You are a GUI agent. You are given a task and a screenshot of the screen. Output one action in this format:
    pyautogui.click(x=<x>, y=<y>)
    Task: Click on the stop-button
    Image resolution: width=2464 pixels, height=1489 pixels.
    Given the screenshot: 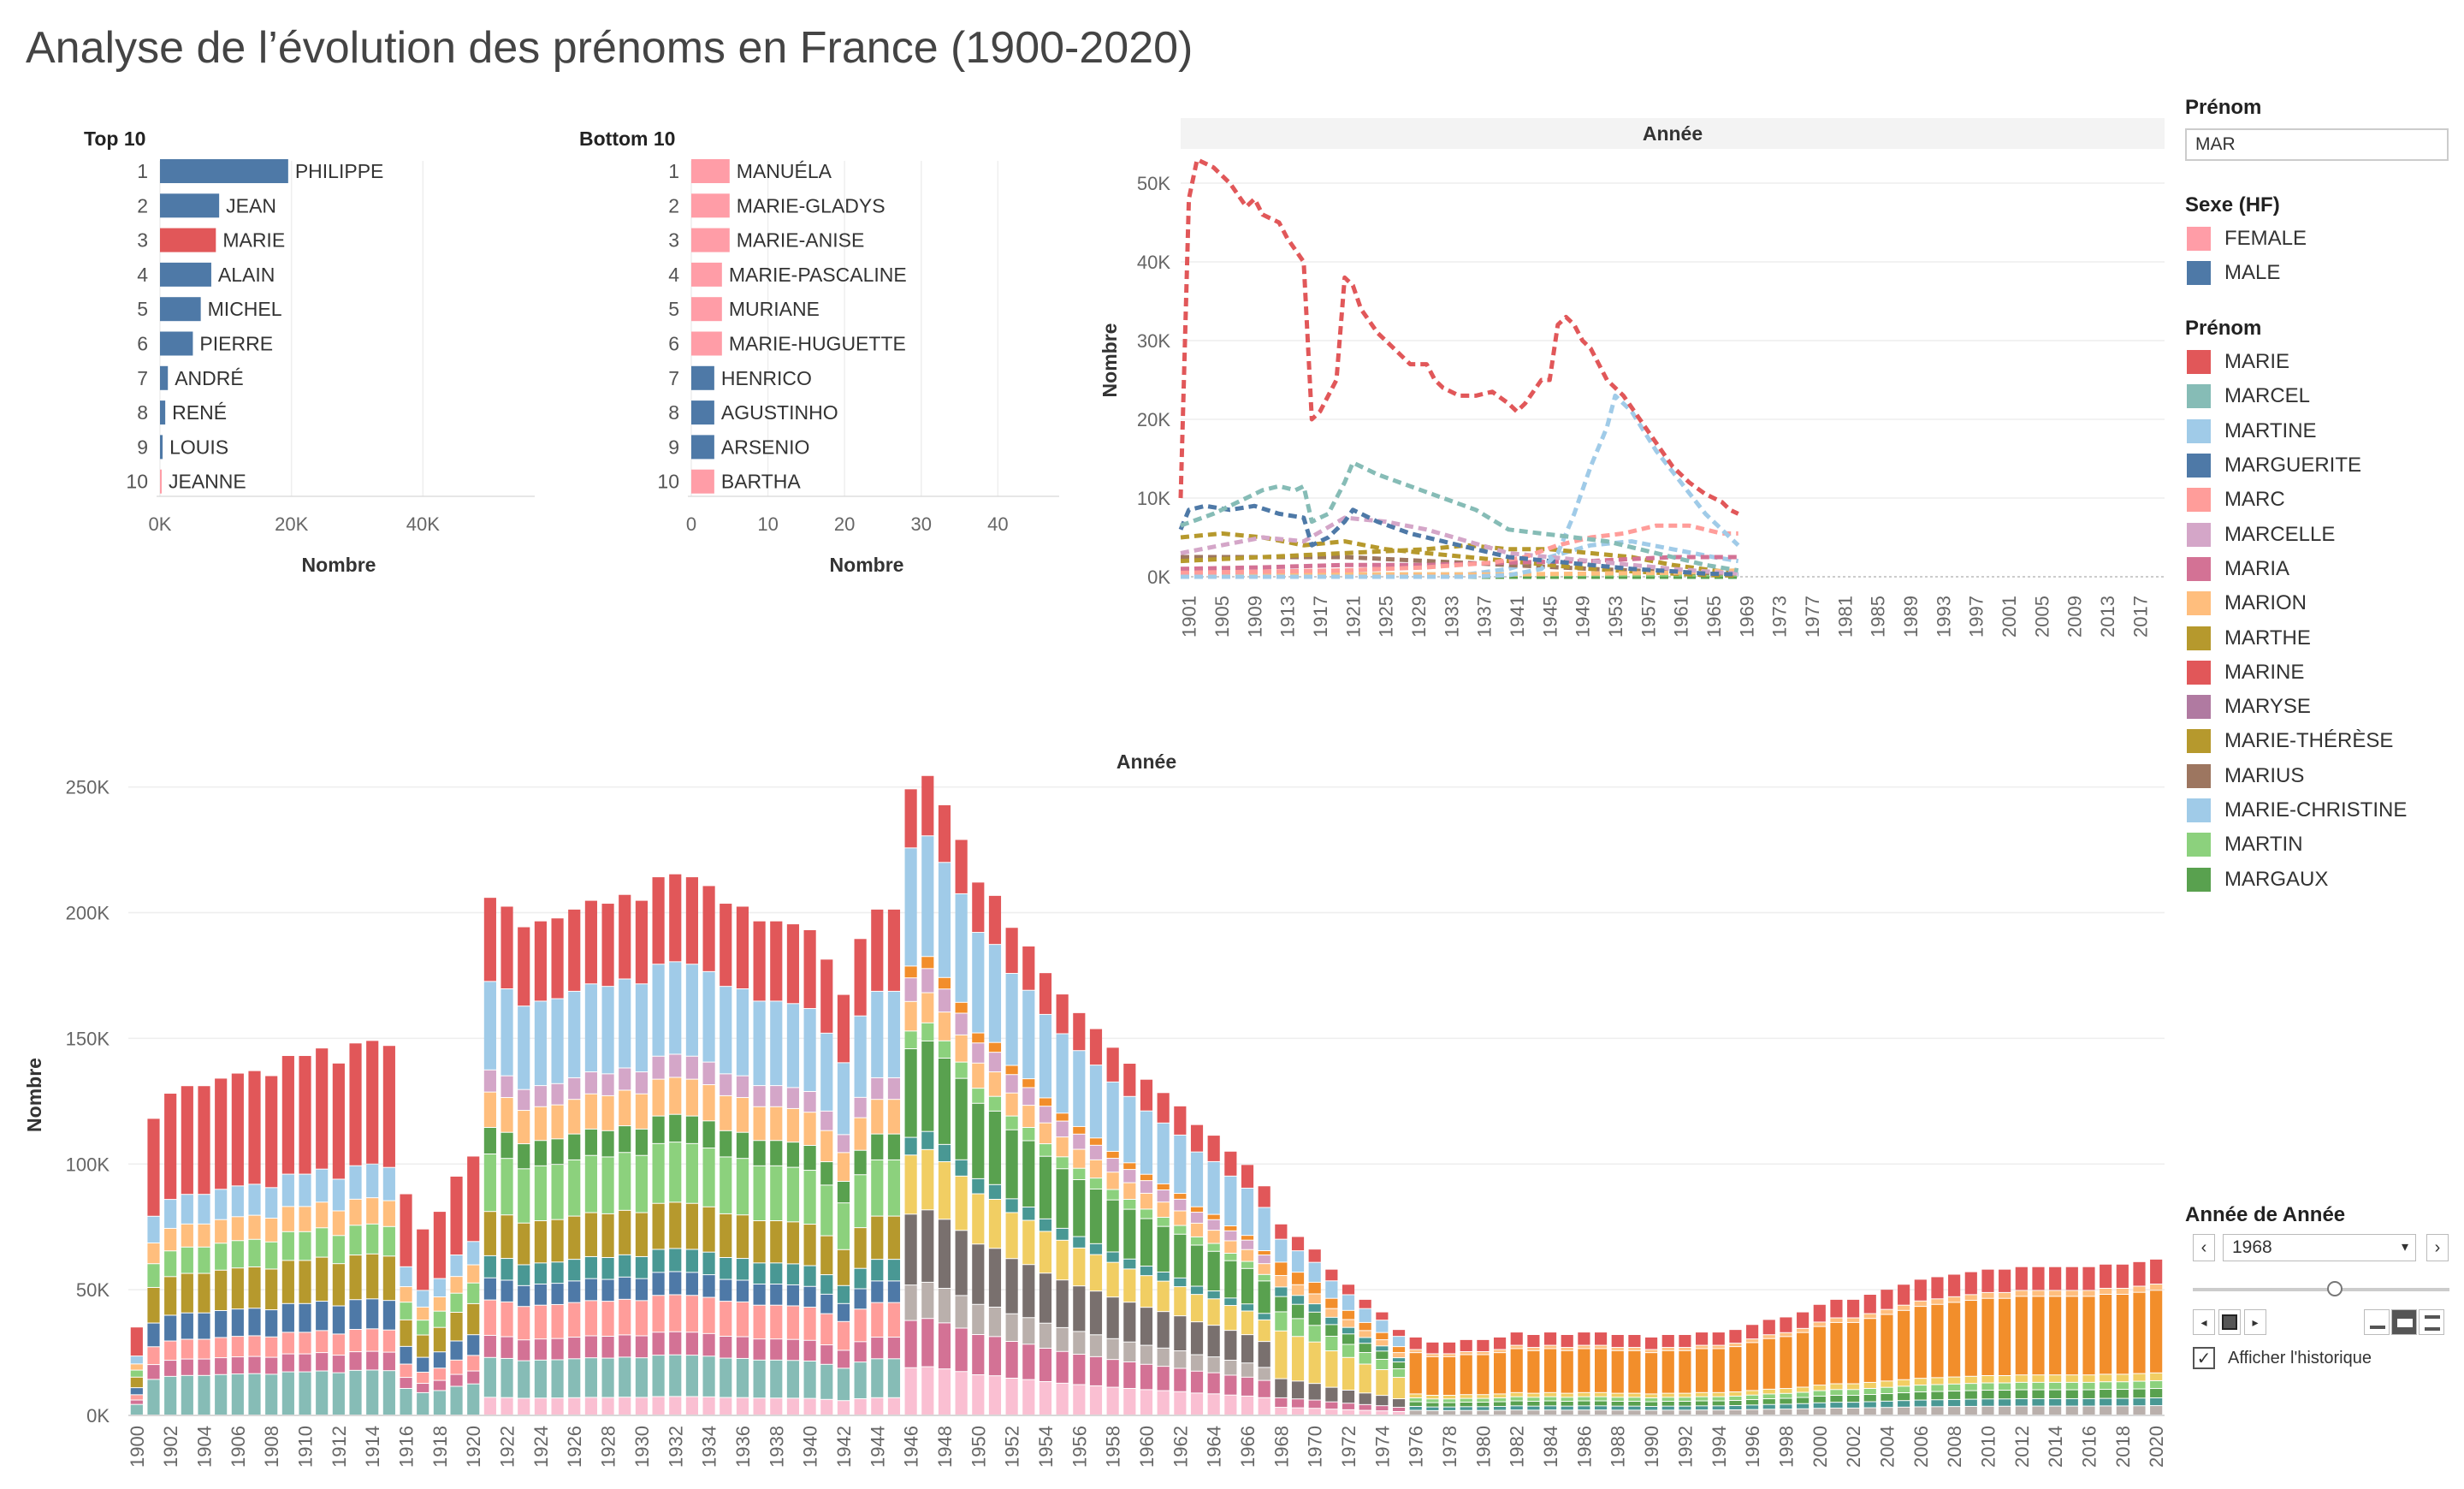 What is the action you would take?
    pyautogui.click(x=2229, y=1322)
    